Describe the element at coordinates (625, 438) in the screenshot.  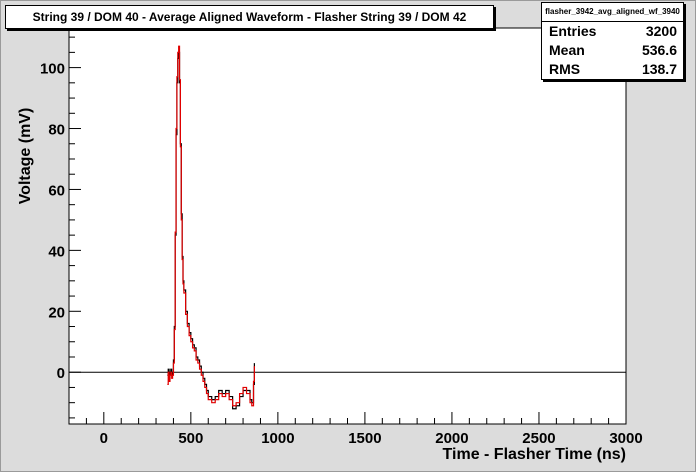
I see `x-tick-label: 3000` at that location.